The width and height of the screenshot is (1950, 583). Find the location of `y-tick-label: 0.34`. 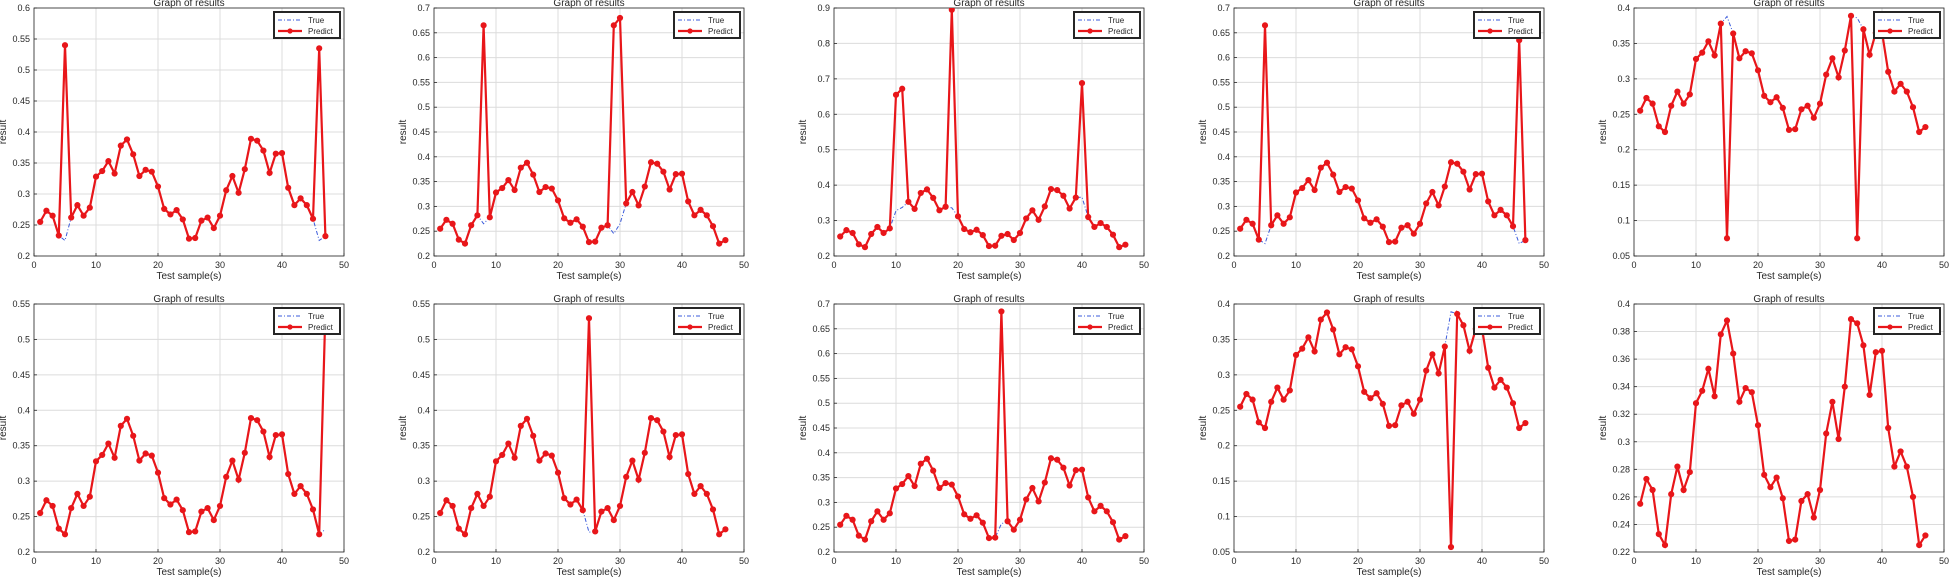

y-tick-label: 0.34 is located at coordinates (1621, 387).